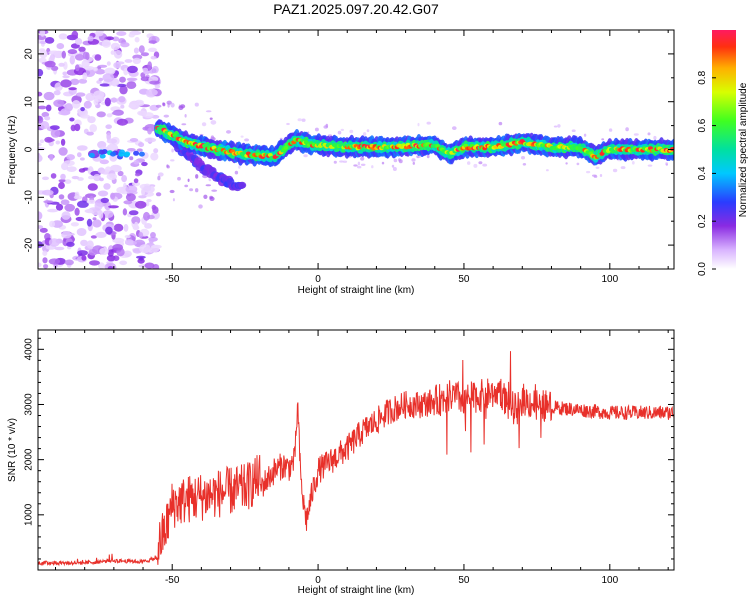  What do you see at coordinates (318, 279) in the screenshot?
I see `spectrogram-x-tick-label: 0` at bounding box center [318, 279].